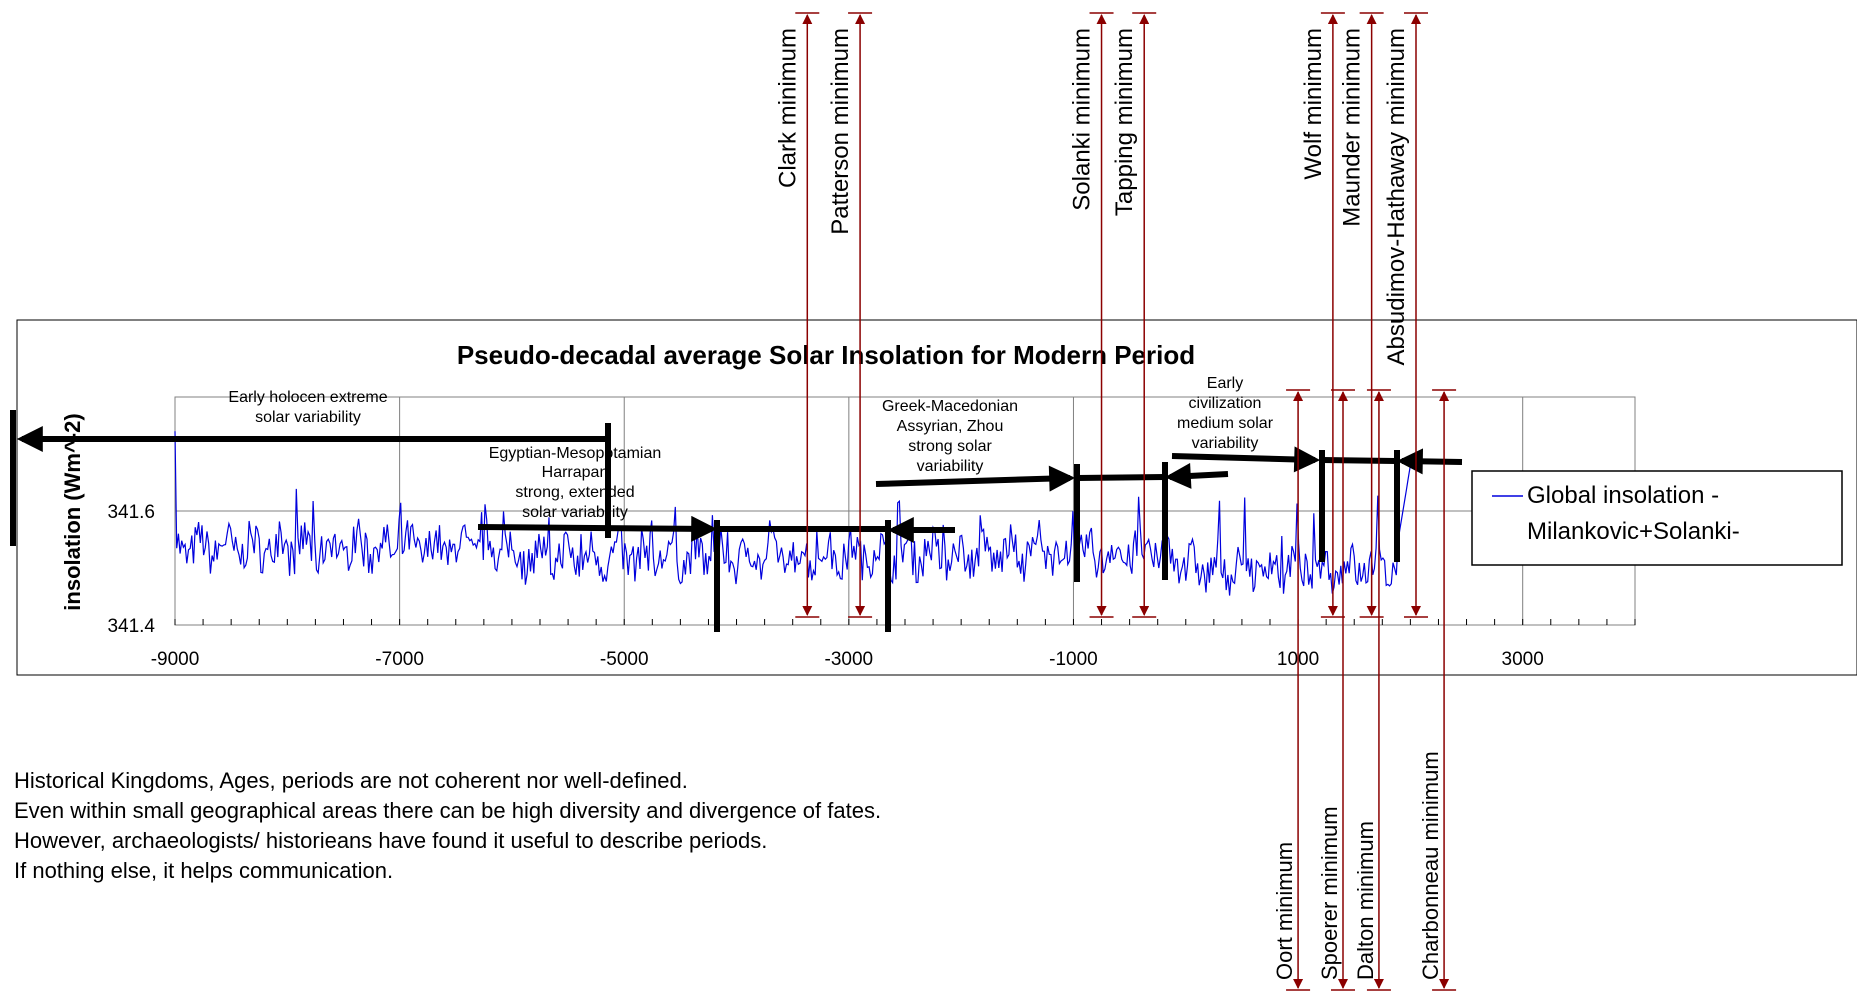 The width and height of the screenshot is (1857, 995). Describe the element at coordinates (575, 453) in the screenshot. I see `period-label-line: Egyptian-Mesopotamian` at that location.